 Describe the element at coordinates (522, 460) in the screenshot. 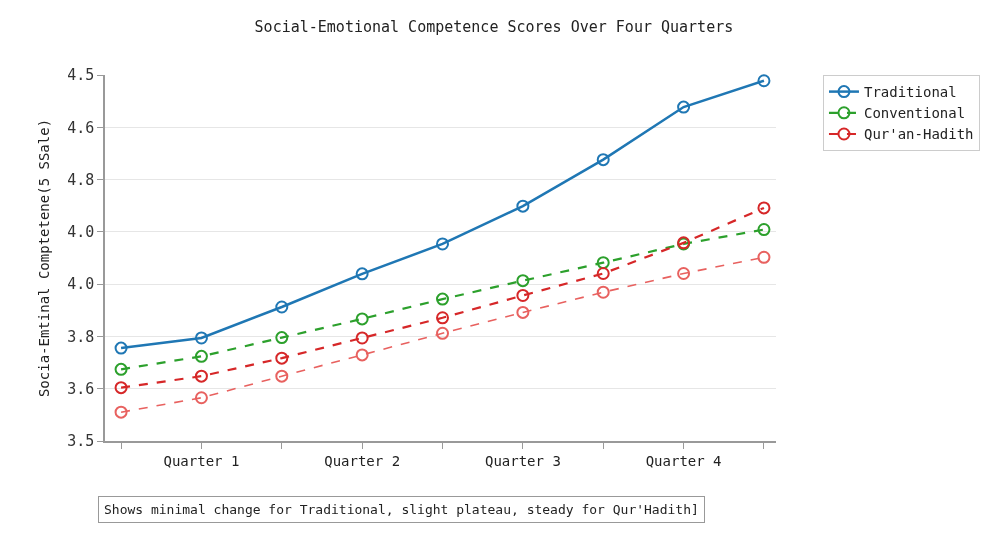

I see `x-tick-label: Quarter 3` at that location.